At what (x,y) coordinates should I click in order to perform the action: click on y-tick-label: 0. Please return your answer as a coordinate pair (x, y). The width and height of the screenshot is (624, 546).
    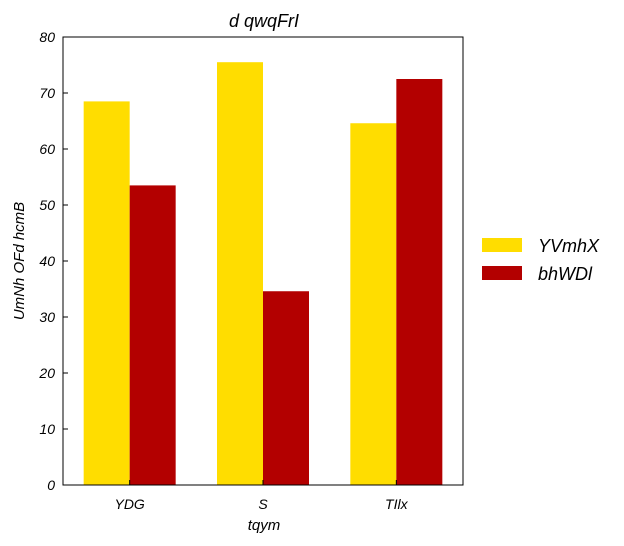
    Looking at the image, I should click on (51, 485).